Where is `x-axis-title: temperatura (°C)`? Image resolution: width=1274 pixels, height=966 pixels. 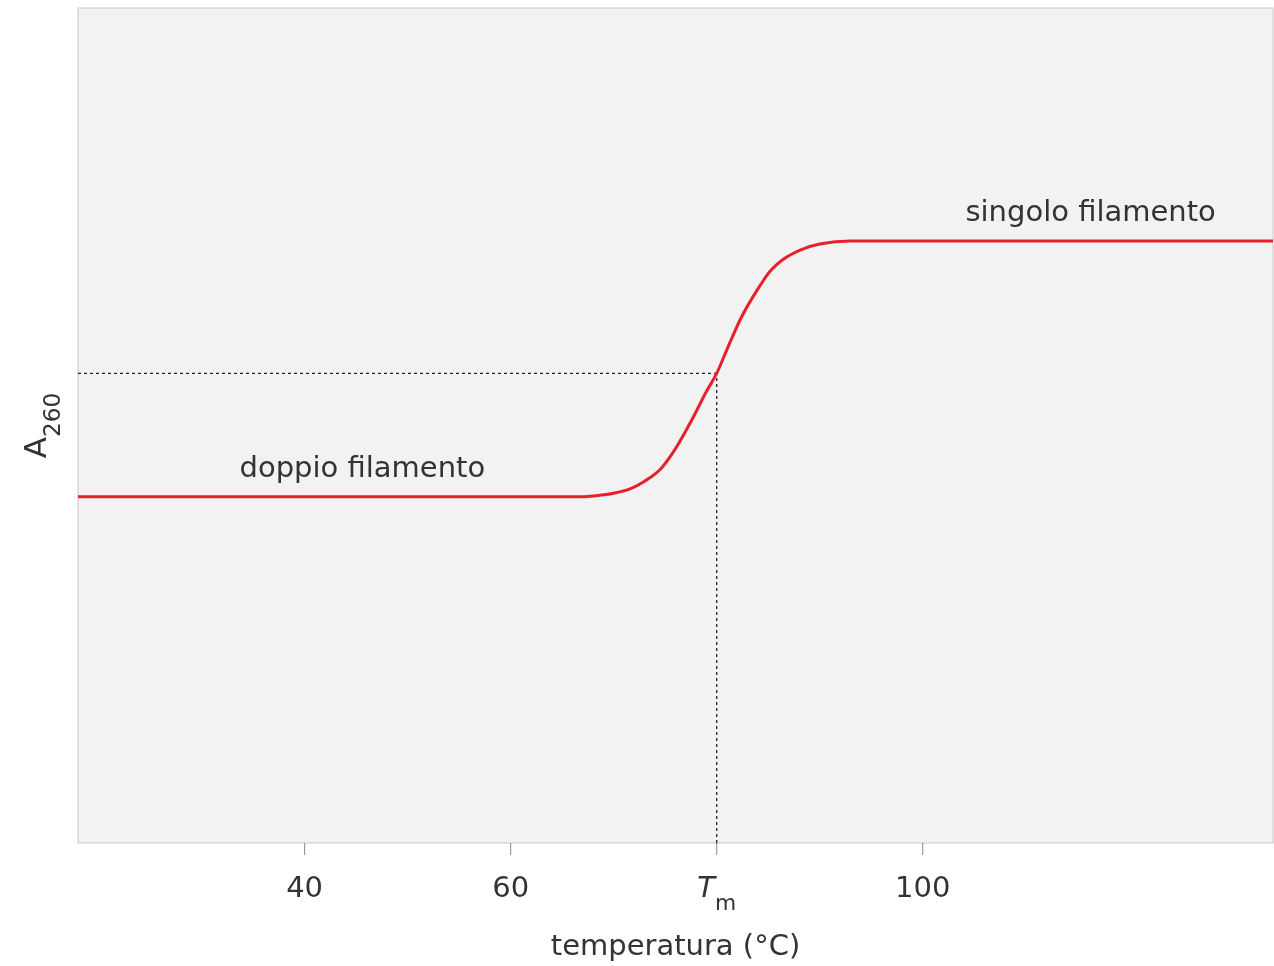
x-axis-title: temperatura (°C) is located at coordinates (675, 945).